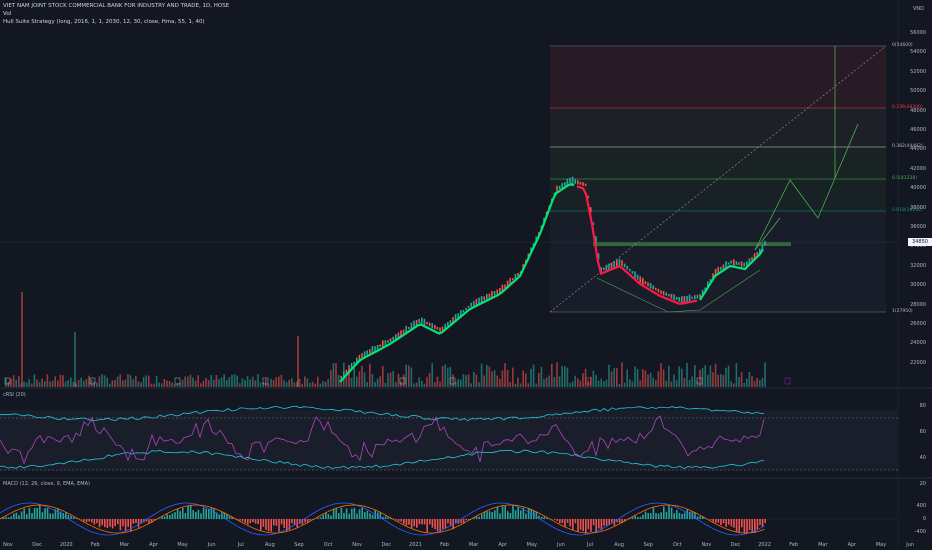  What do you see at coordinates (14, 395) in the screenshot?
I see `rsi-label: cRSI (20)` at bounding box center [14, 395].